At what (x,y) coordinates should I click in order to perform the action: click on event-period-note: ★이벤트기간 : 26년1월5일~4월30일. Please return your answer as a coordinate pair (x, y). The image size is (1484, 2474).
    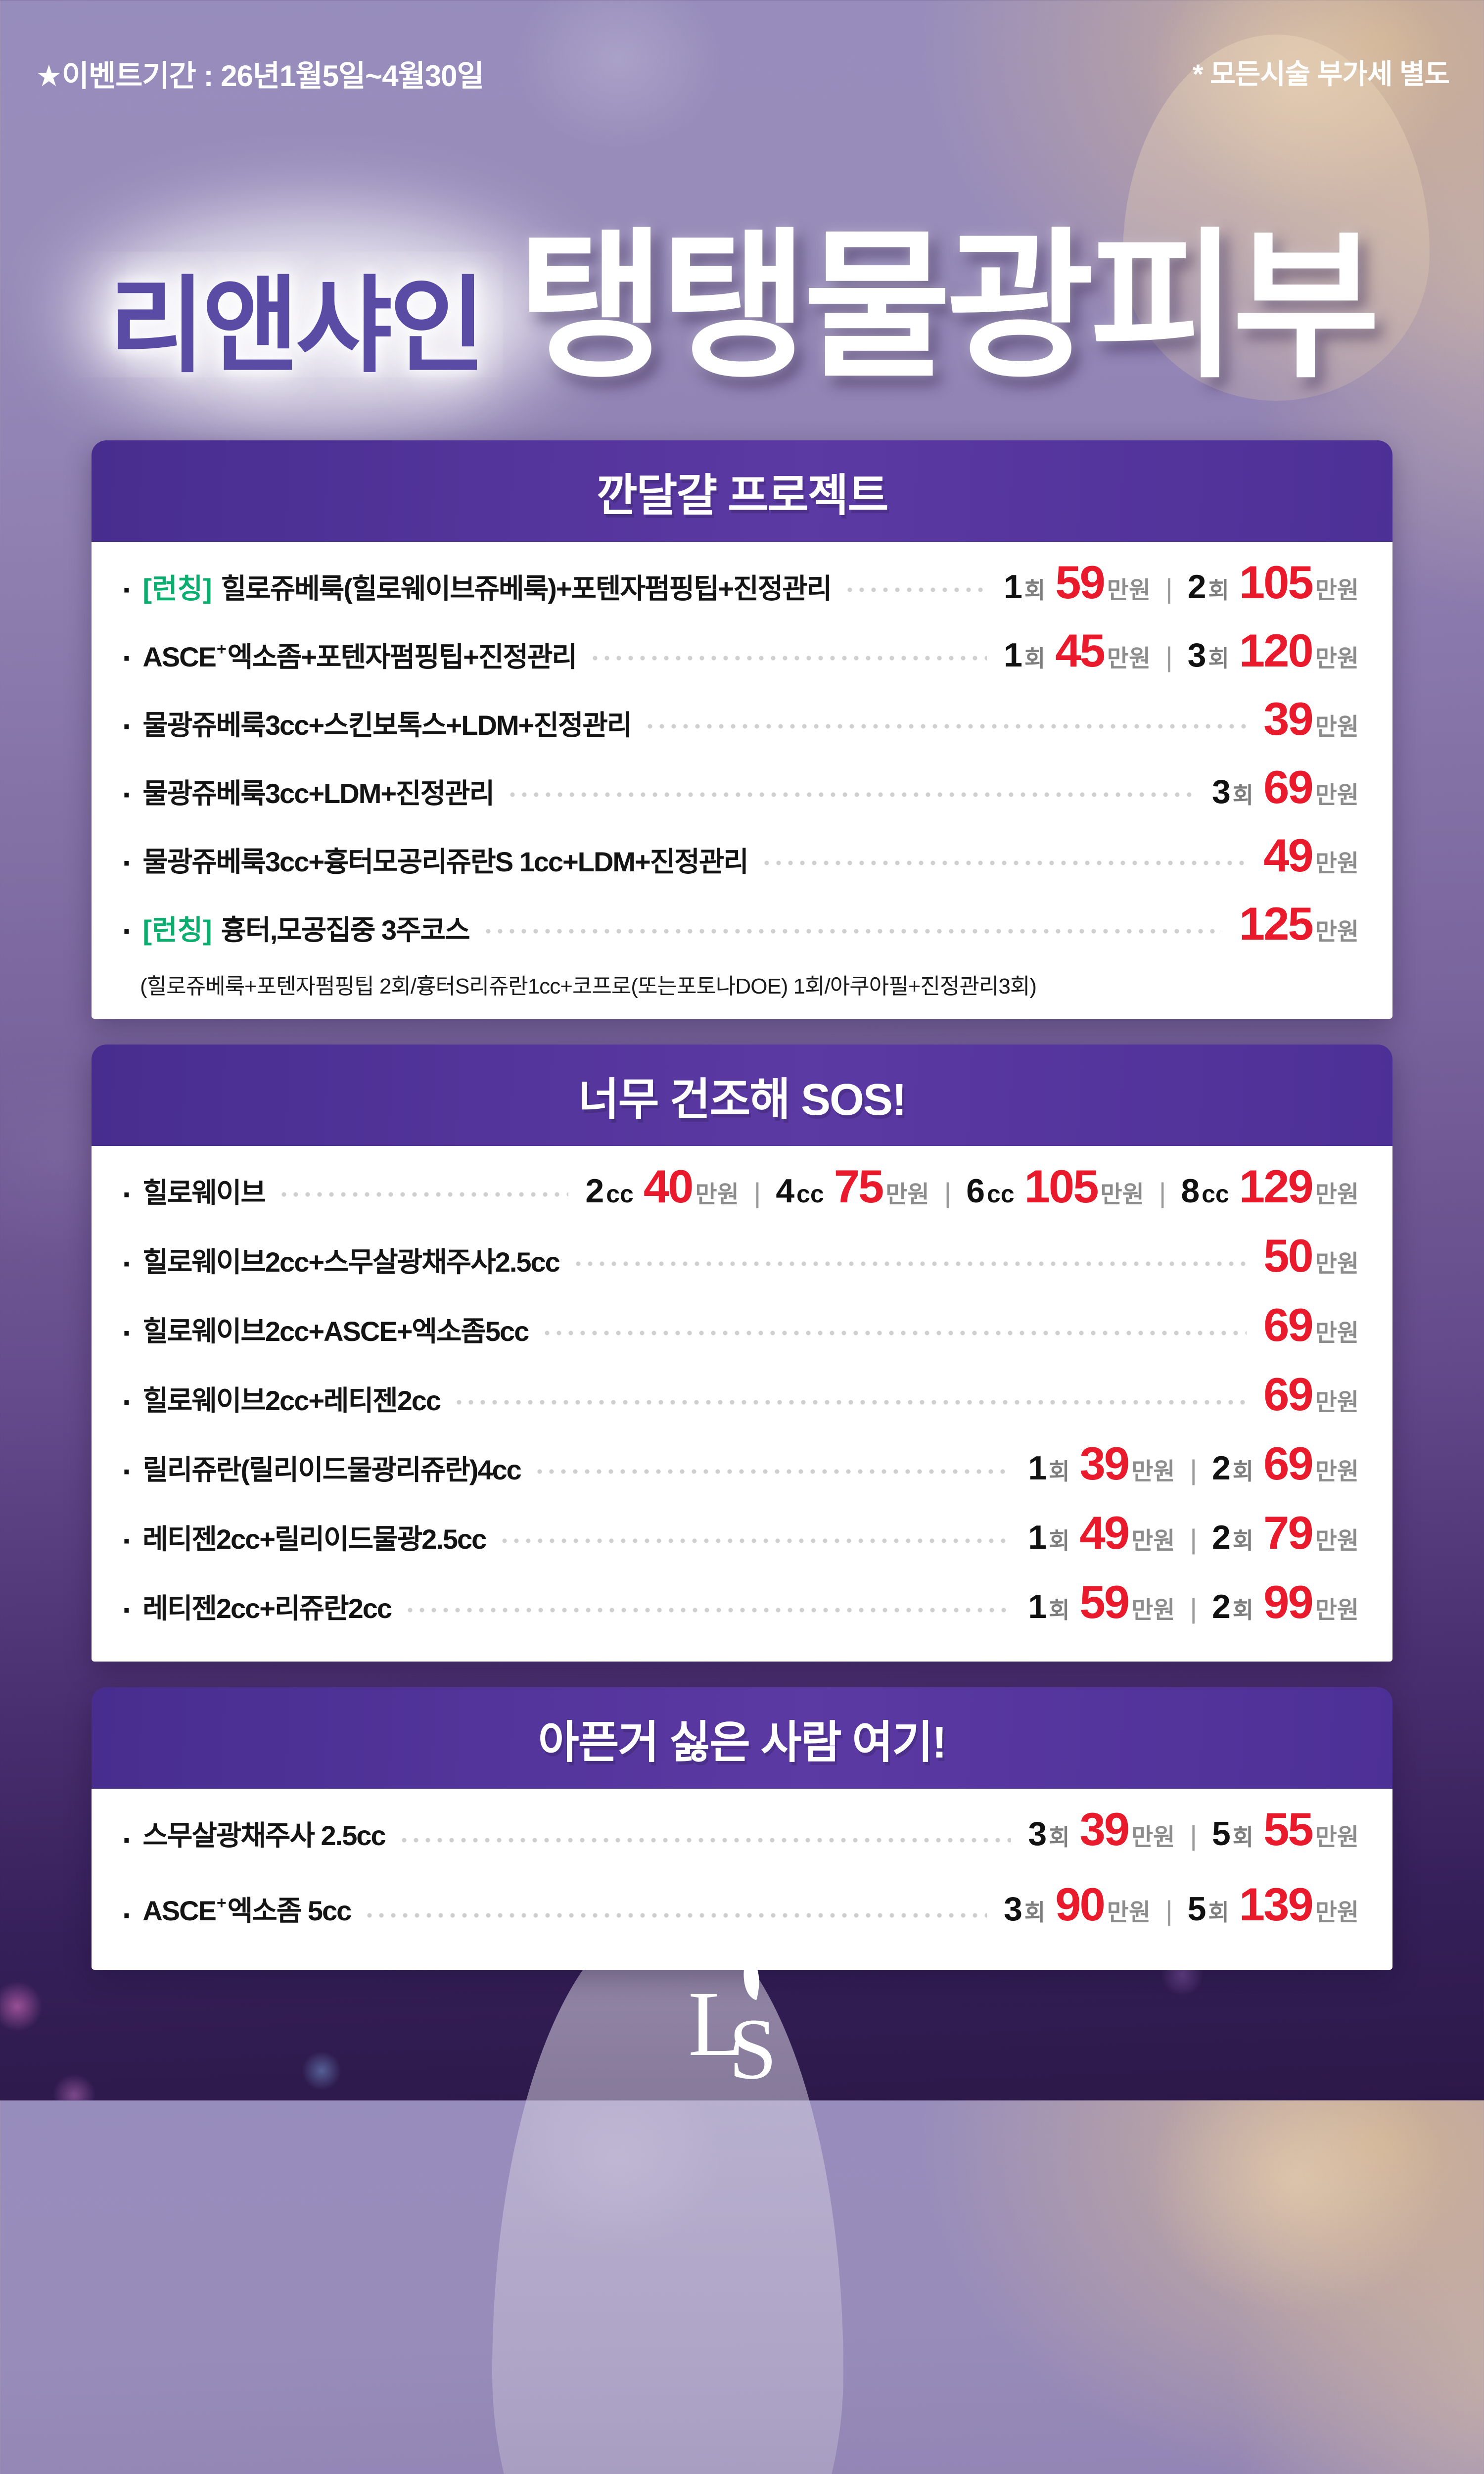
    Looking at the image, I should click on (260, 76).